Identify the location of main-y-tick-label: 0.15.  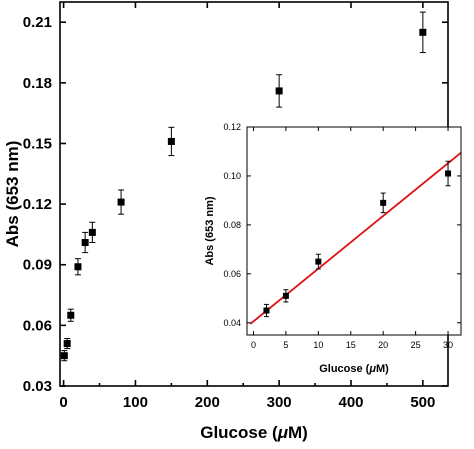
(37, 143).